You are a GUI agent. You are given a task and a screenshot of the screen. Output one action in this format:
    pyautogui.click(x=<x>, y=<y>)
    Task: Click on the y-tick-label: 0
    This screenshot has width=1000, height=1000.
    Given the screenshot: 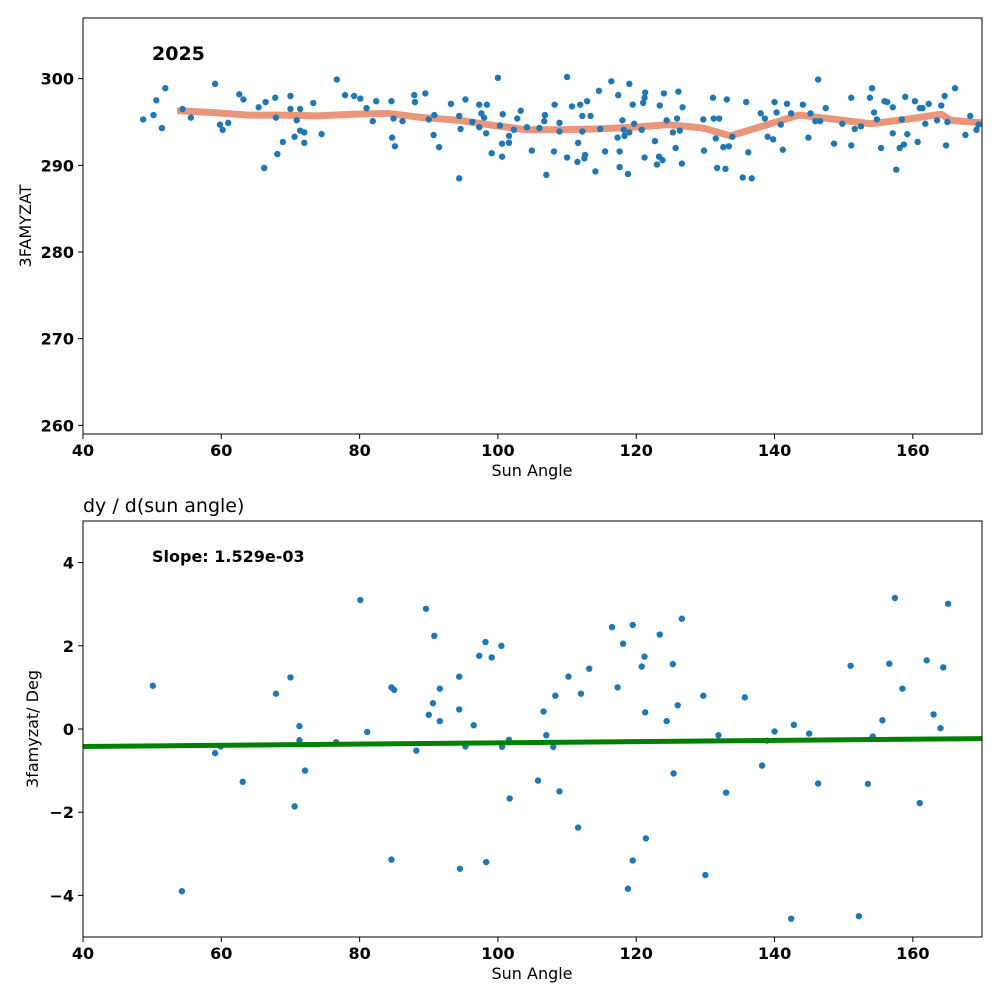 What is the action you would take?
    pyautogui.click(x=68, y=729)
    